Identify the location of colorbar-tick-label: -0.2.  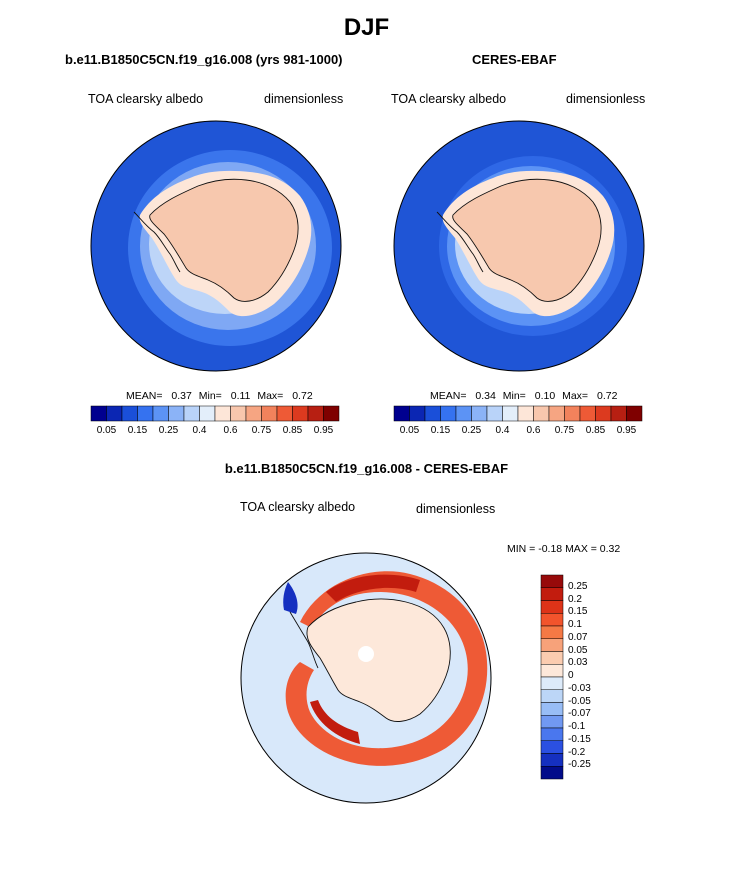
(577, 752).